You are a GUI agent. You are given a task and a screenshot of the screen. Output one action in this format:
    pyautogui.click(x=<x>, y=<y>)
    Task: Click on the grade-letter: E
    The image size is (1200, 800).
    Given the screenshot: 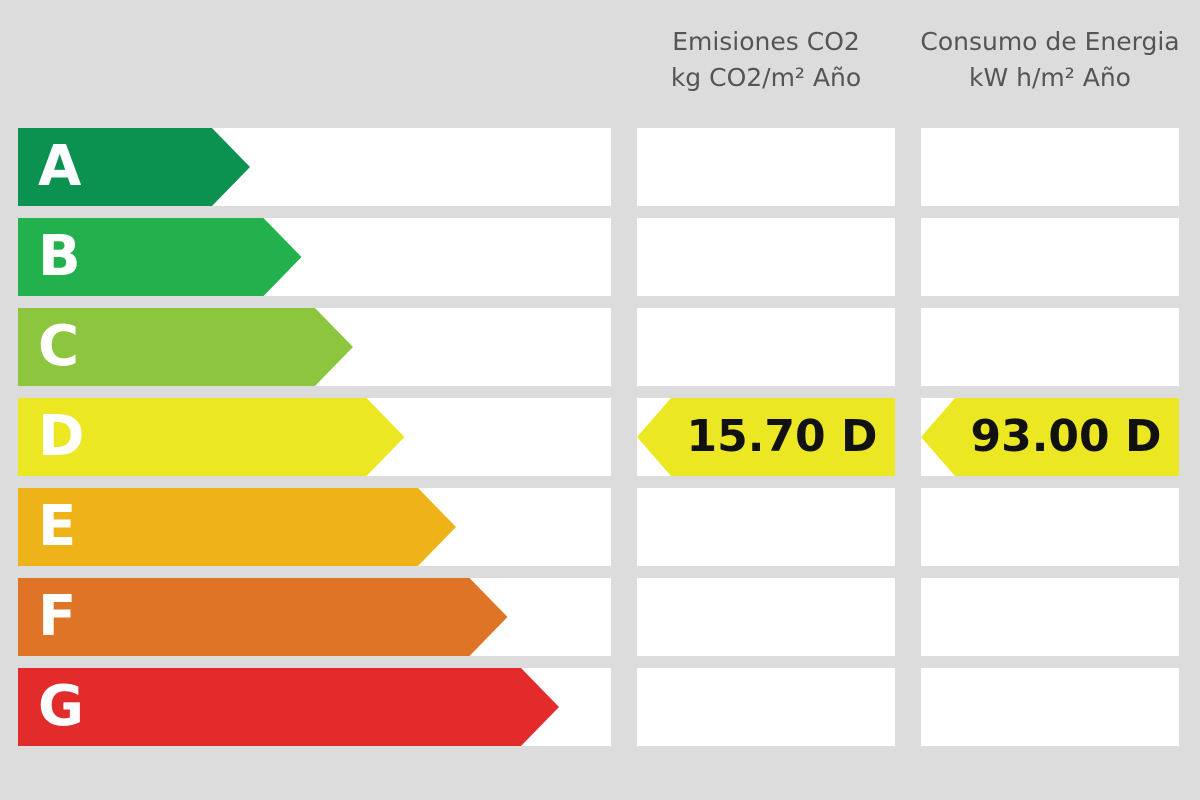 What is the action you would take?
    pyautogui.click(x=57, y=526)
    